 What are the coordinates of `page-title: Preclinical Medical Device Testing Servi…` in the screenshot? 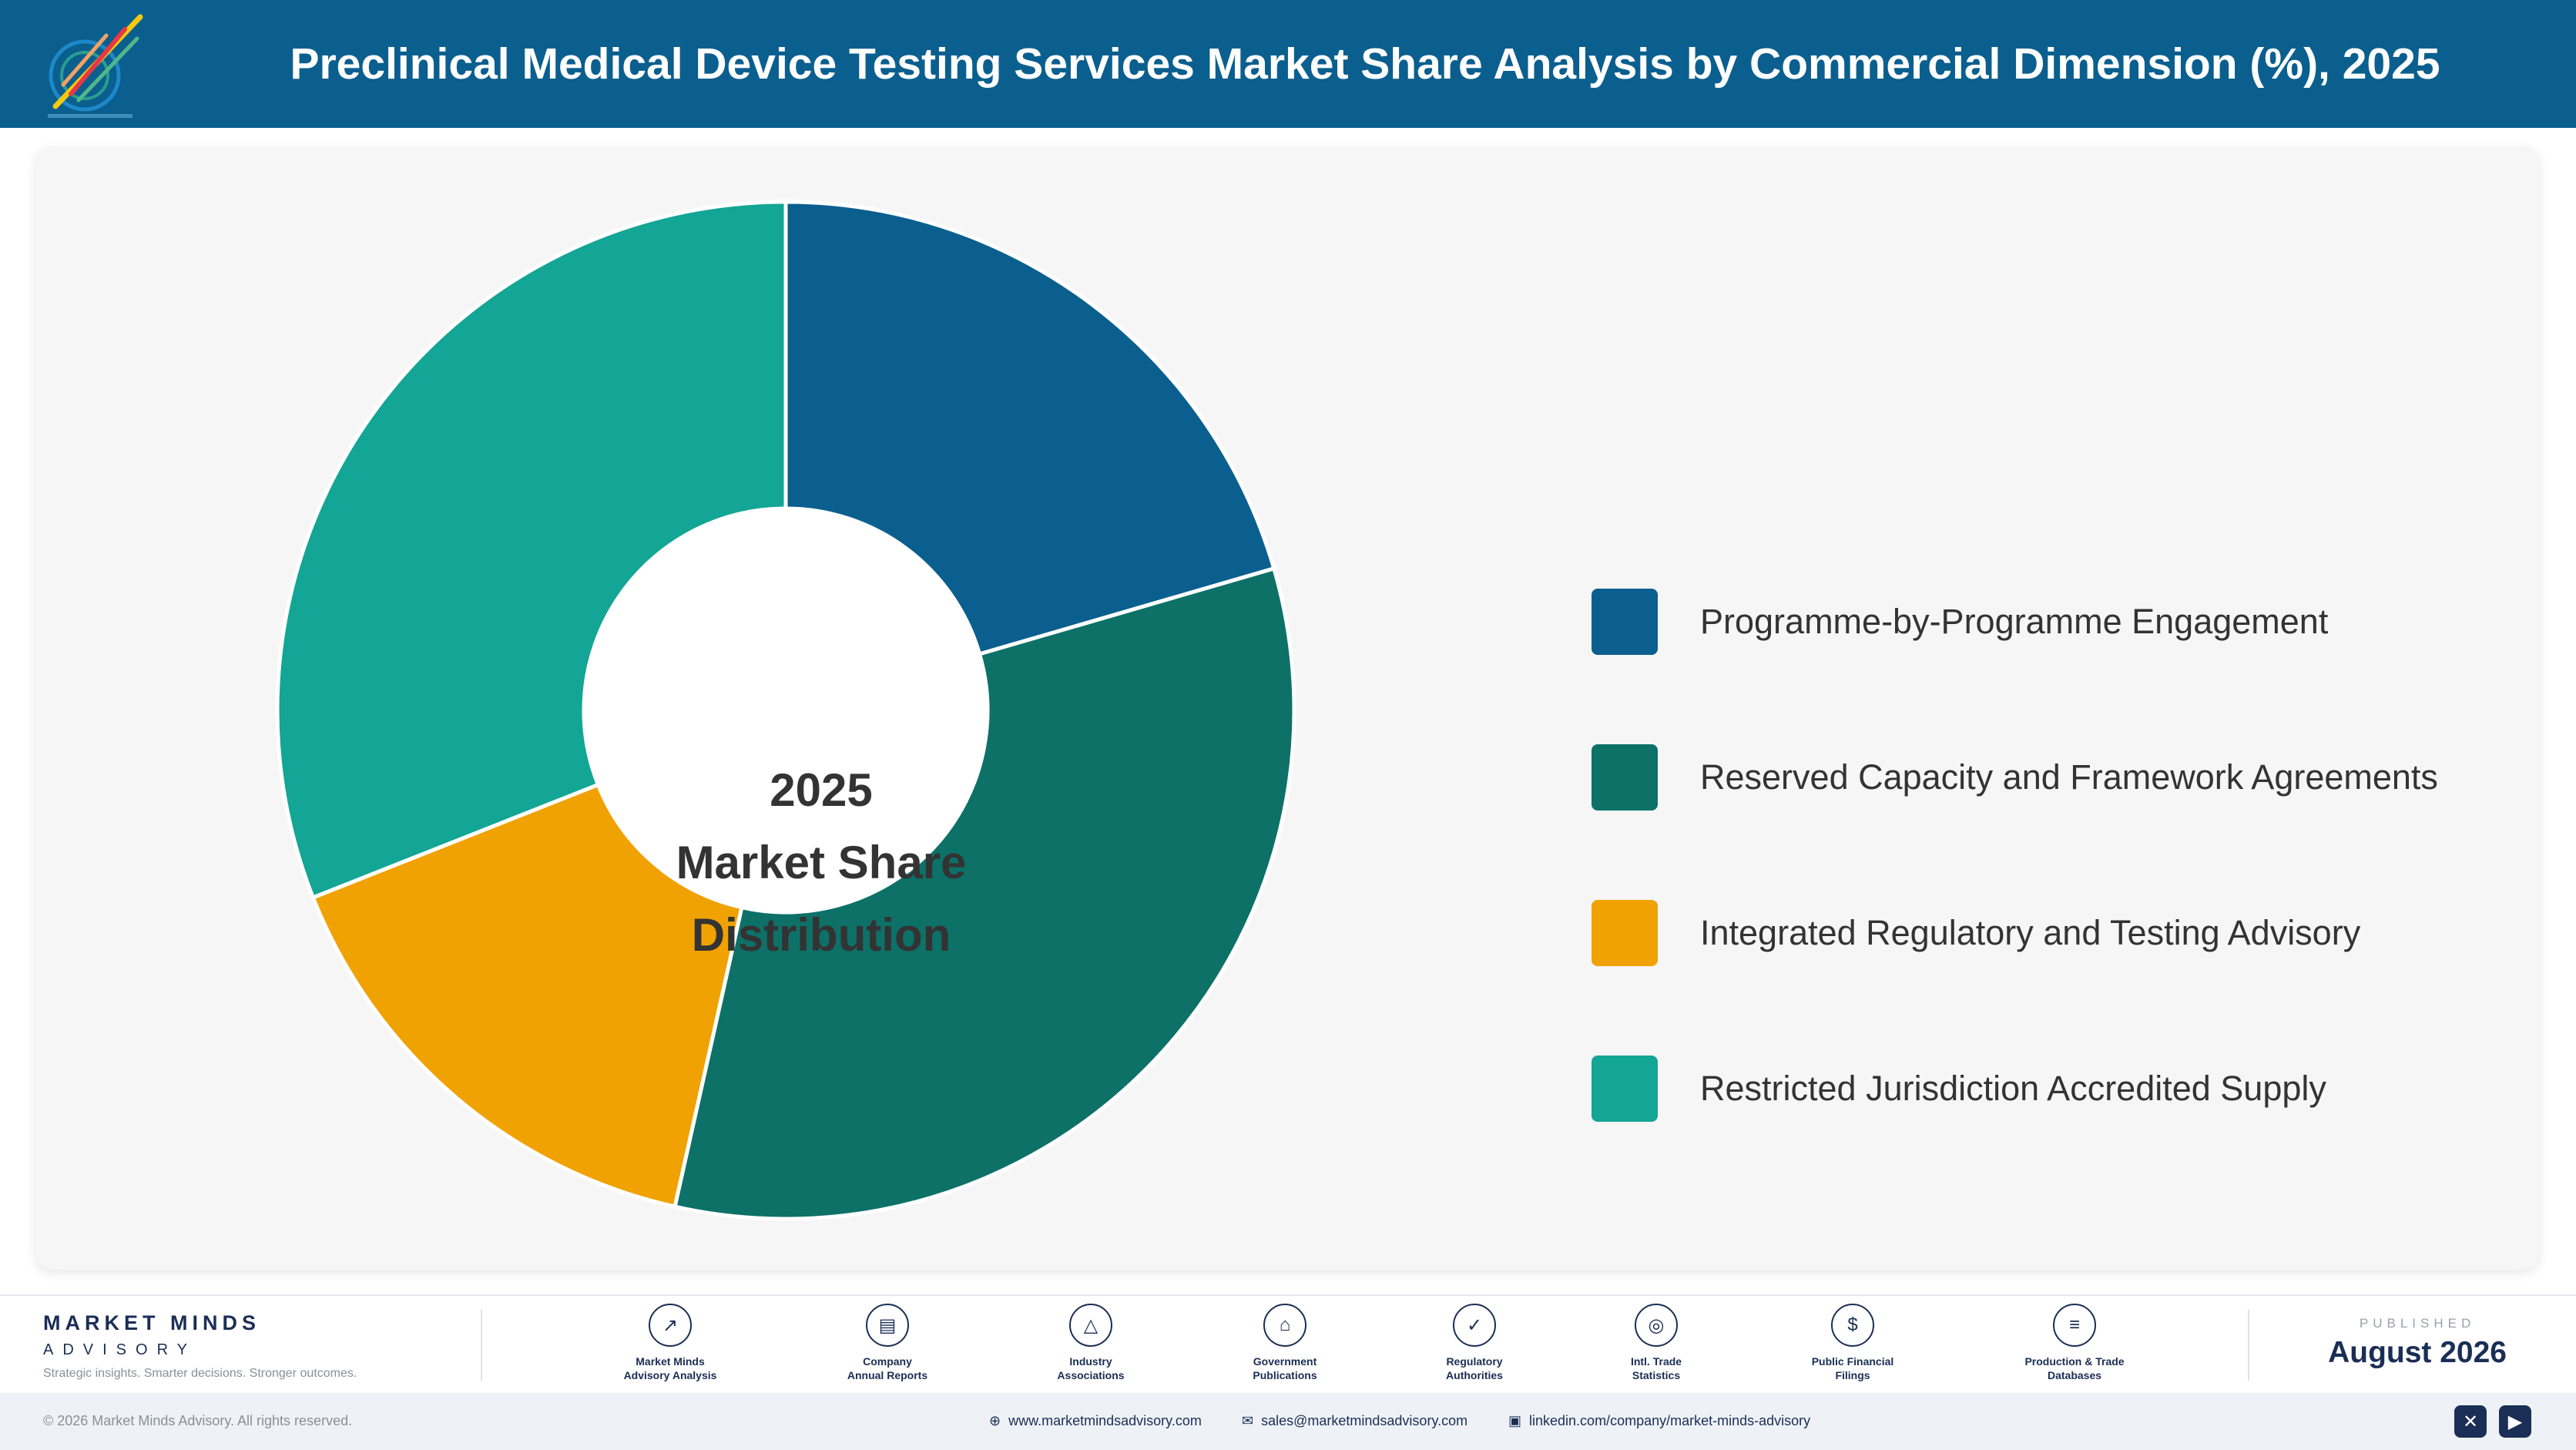 It's located at (1365, 64).